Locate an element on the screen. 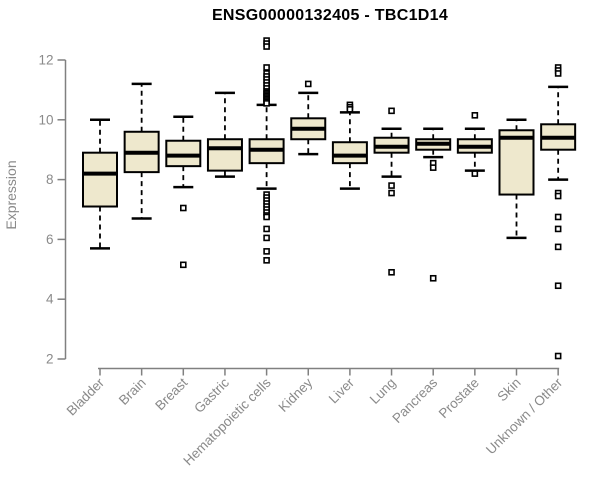  x-tick-label: Prostate is located at coordinates (459, 398).